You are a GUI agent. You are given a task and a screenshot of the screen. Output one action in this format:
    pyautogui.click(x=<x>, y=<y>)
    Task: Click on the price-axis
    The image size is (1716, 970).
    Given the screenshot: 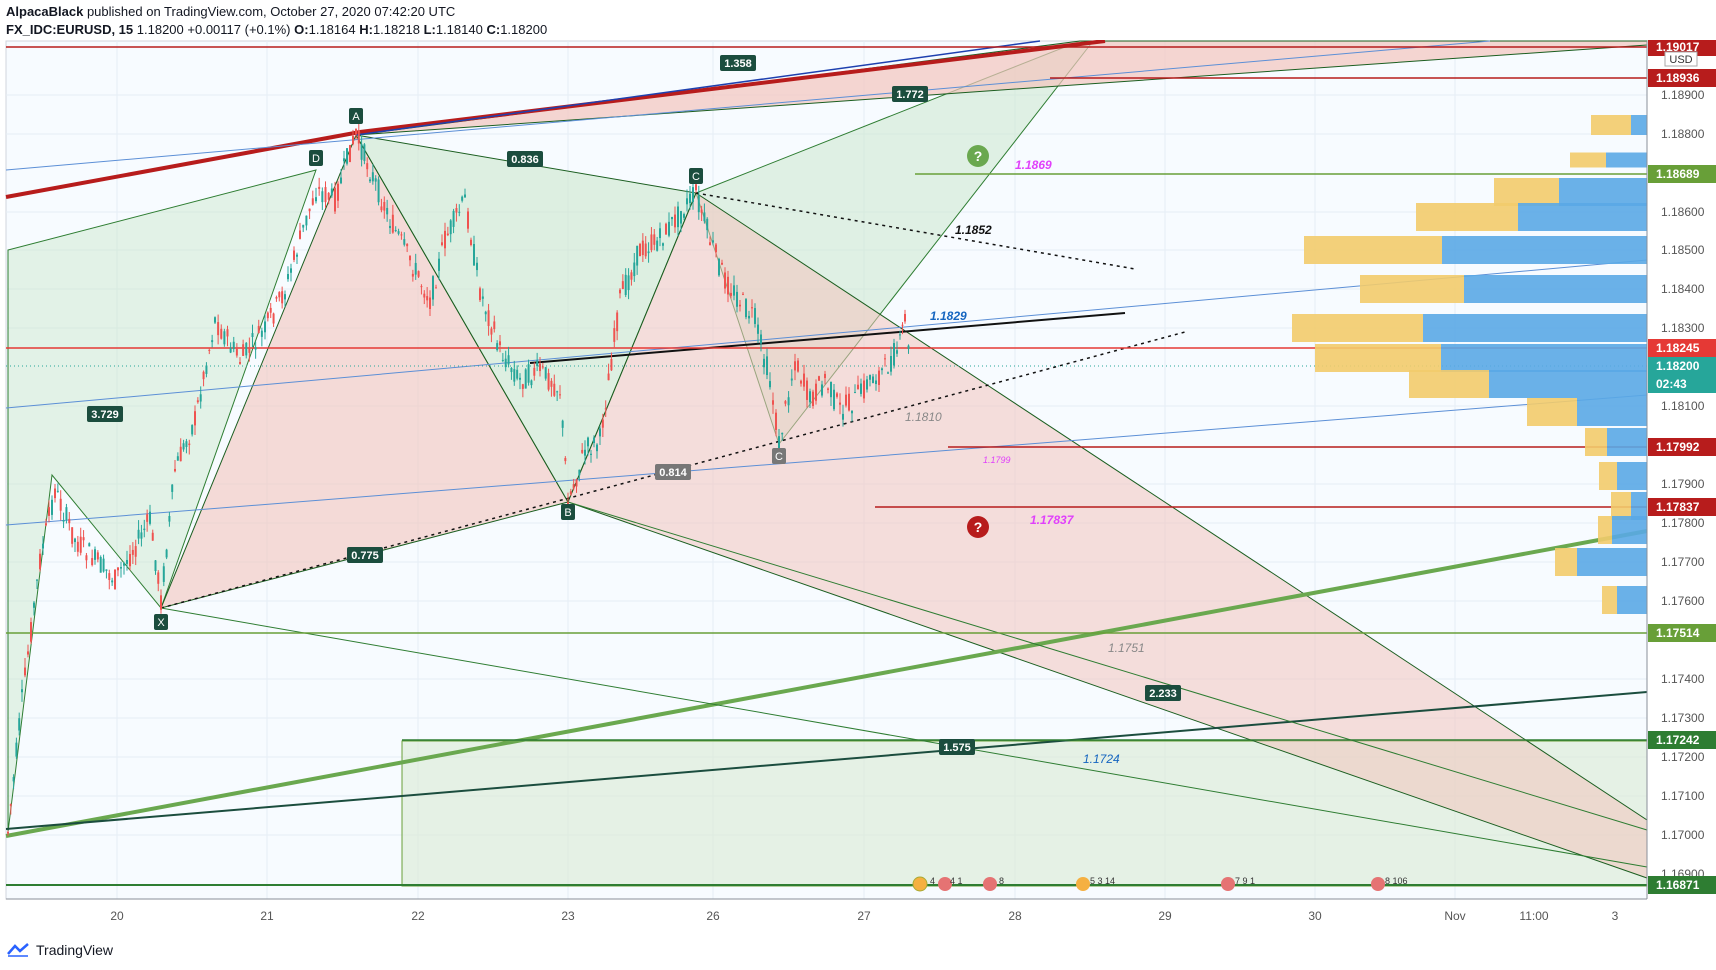 What is the action you would take?
    pyautogui.click(x=1681, y=470)
    